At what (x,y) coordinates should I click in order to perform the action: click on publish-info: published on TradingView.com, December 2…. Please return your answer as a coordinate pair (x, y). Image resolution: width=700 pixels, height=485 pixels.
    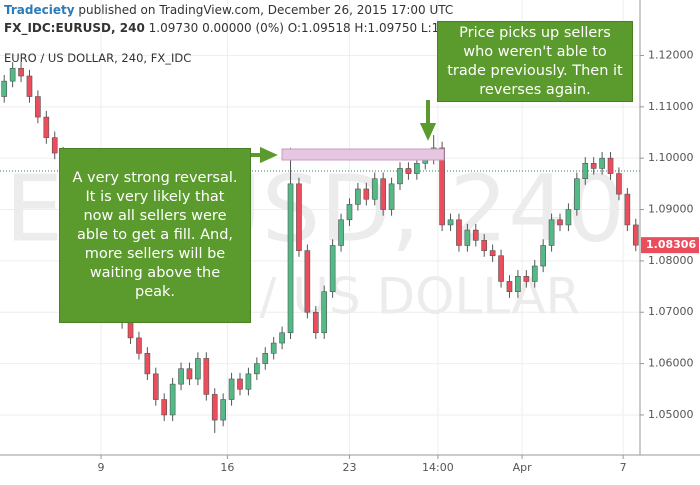
    Looking at the image, I should click on (266, 10).